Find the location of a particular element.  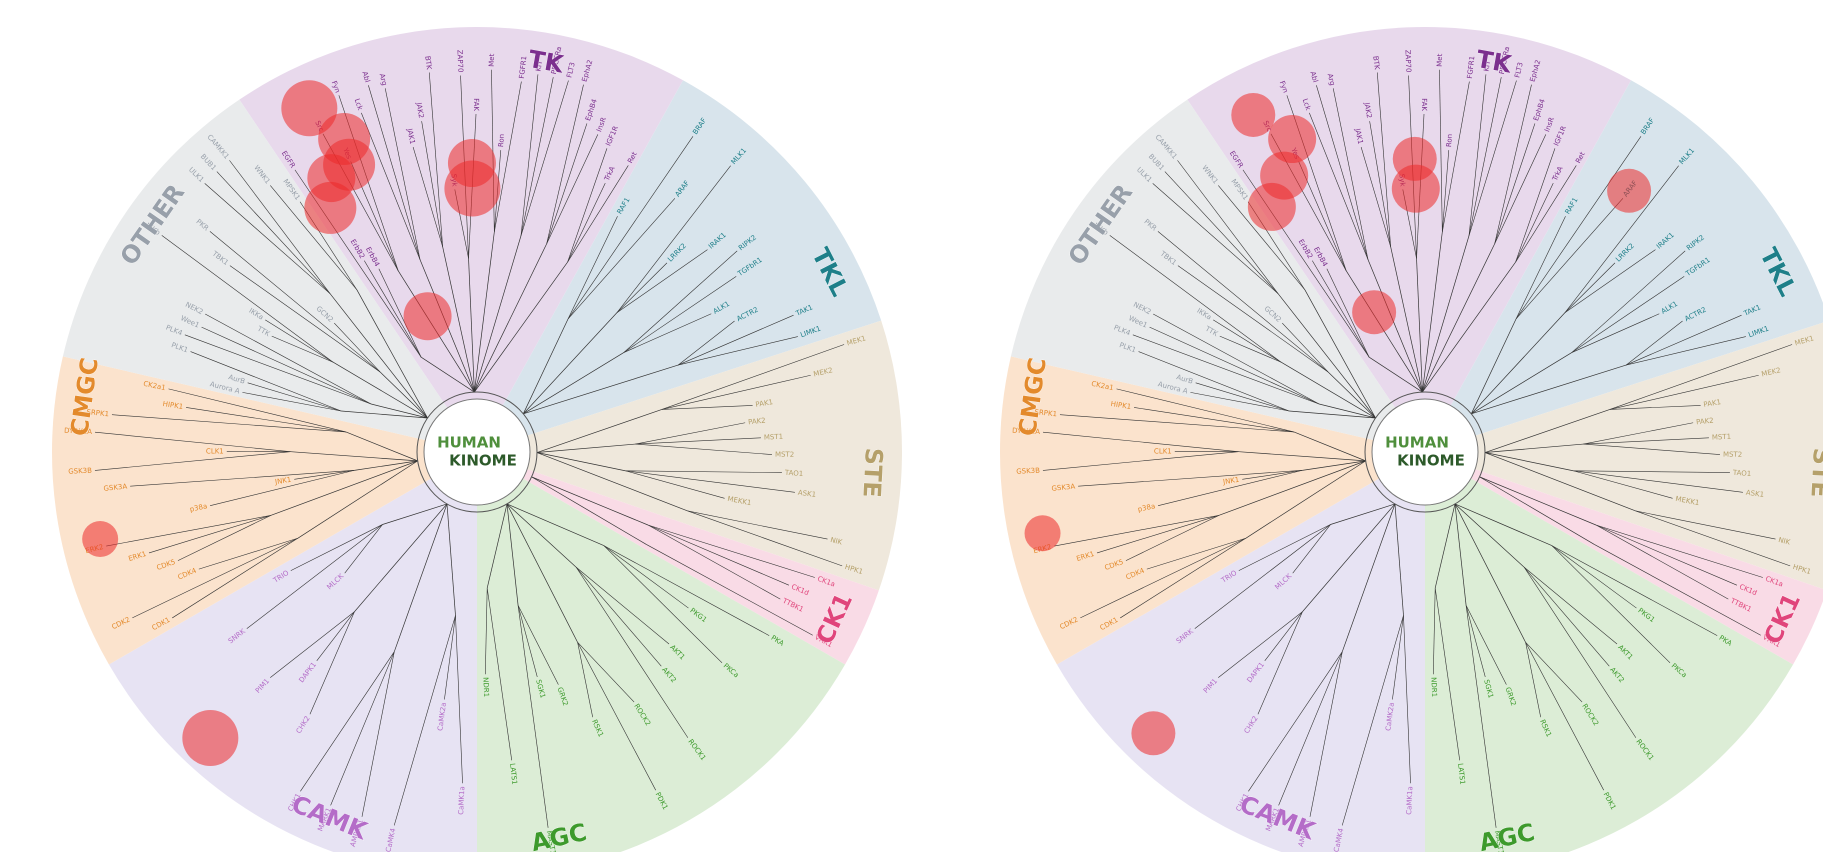

kinase-label: p38a is located at coordinates (198, 507).